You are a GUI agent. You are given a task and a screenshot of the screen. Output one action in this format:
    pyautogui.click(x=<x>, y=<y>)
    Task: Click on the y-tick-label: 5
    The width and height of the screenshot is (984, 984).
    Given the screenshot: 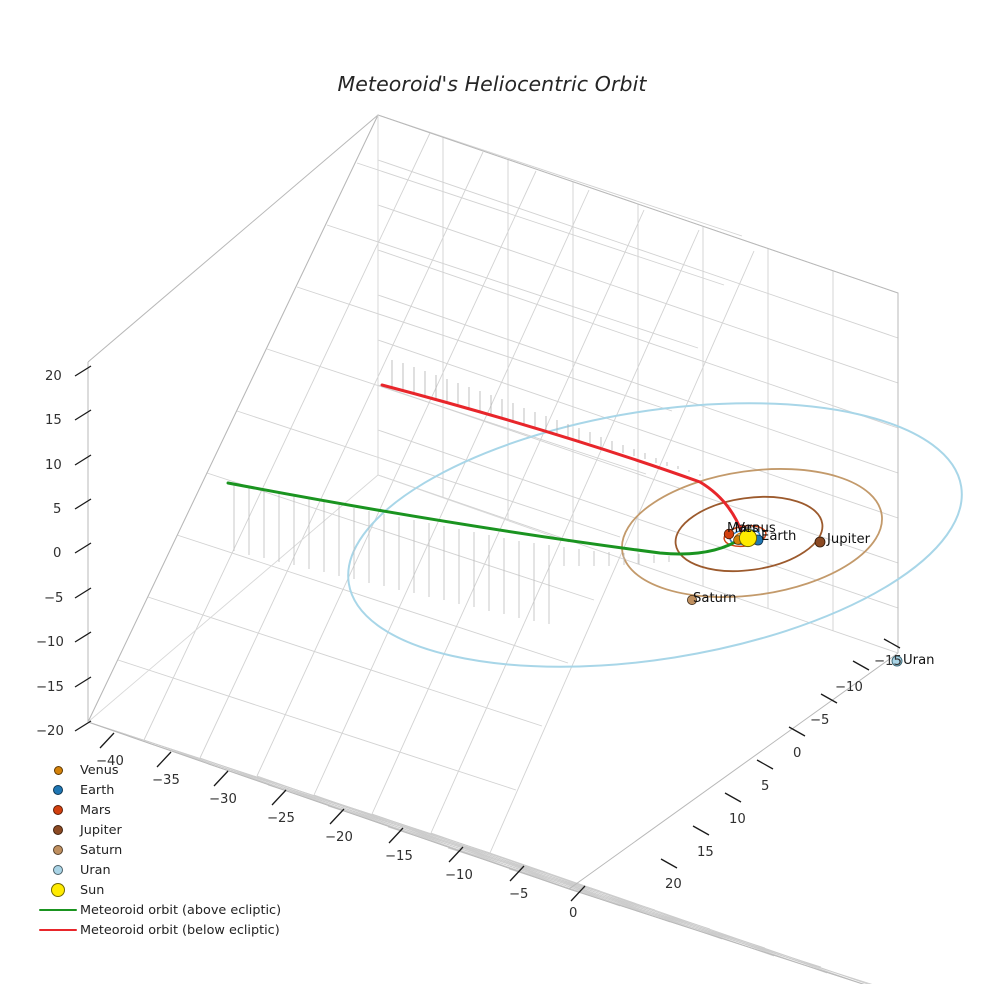 What is the action you would take?
    pyautogui.click(x=765, y=786)
    